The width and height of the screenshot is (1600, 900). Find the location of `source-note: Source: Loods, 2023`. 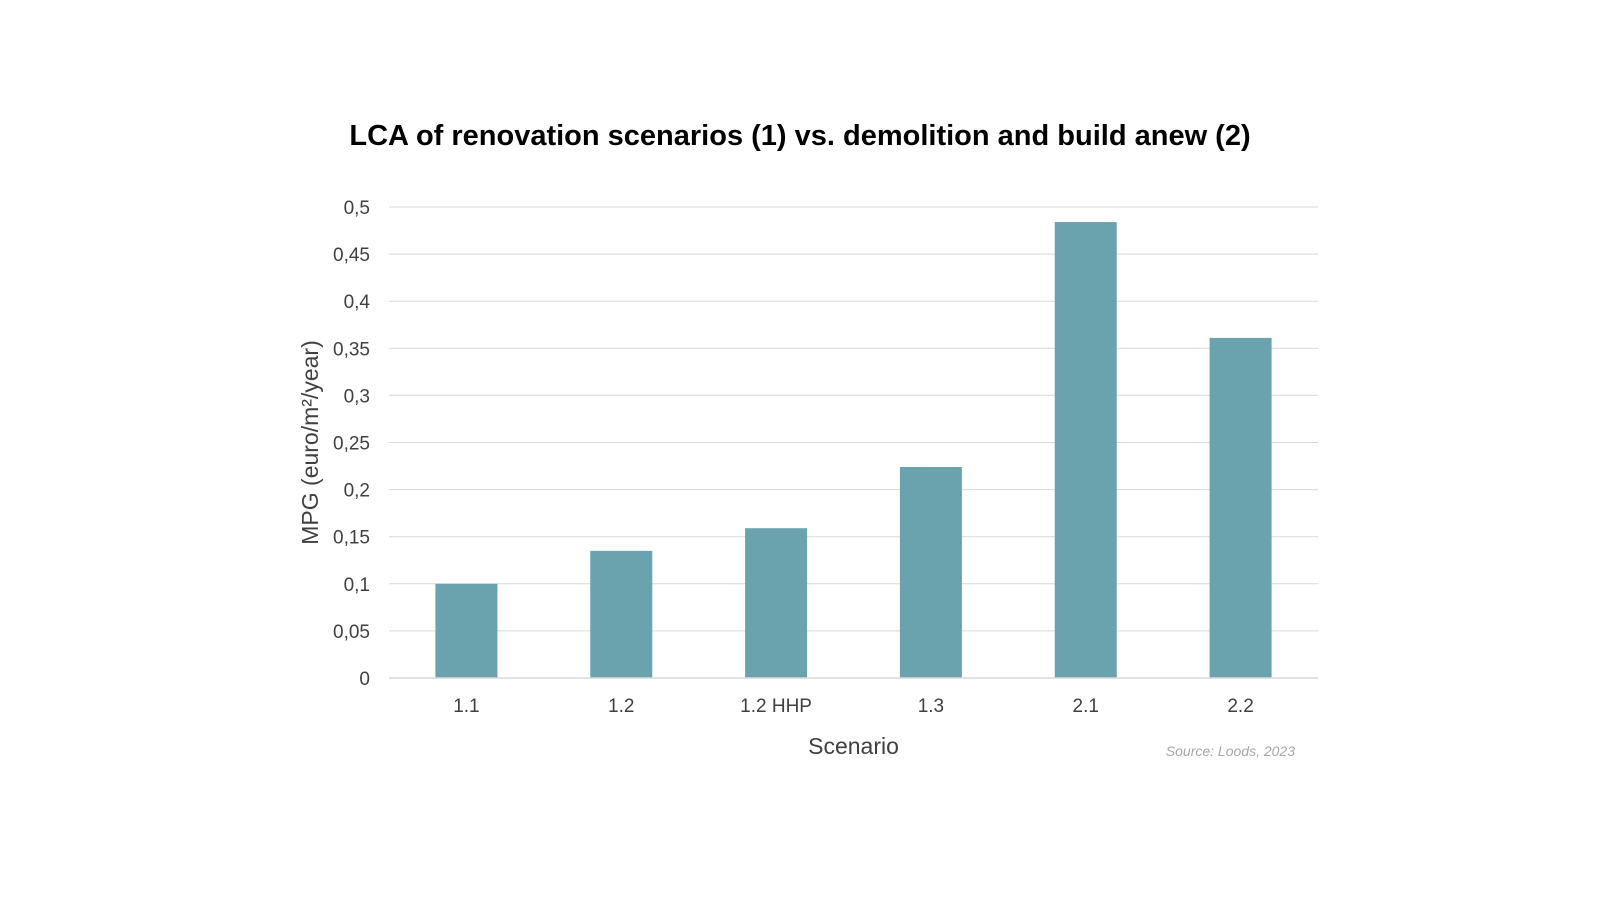

source-note: Source: Loods, 2023 is located at coordinates (1230, 751).